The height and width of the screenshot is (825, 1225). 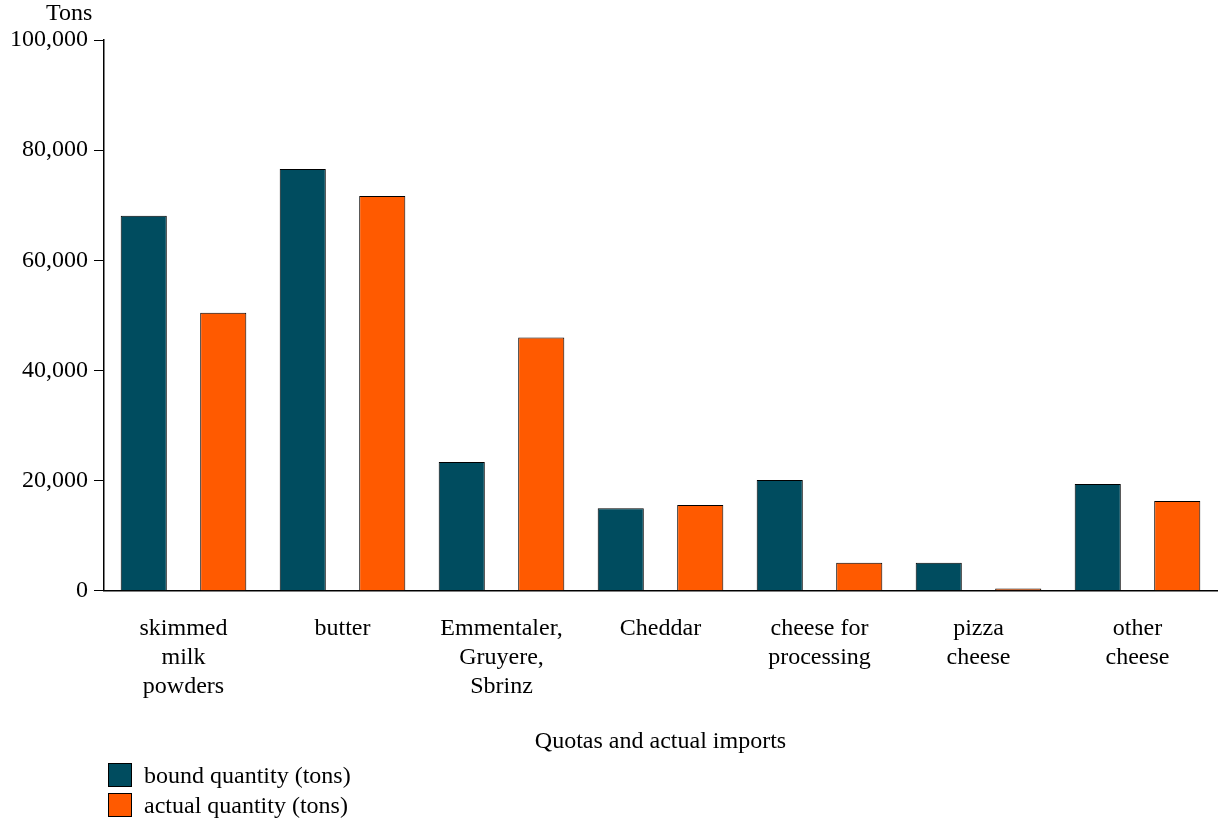 What do you see at coordinates (247, 775) in the screenshot?
I see `legend-label: bound quantity (tons)` at bounding box center [247, 775].